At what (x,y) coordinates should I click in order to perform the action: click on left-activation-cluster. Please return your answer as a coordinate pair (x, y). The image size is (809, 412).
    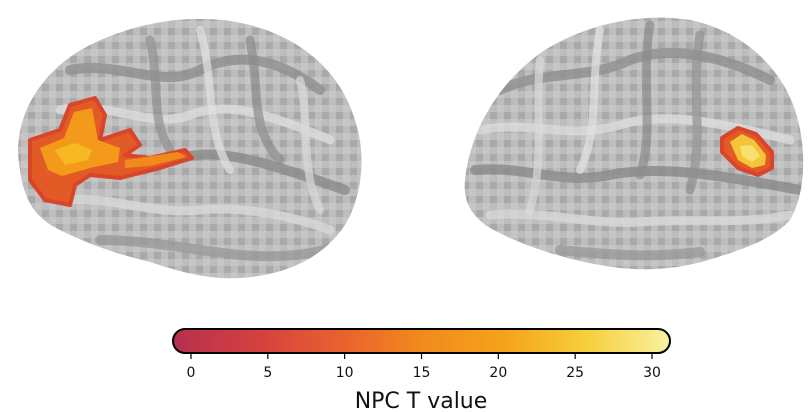
    Looking at the image, I should click on (111, 151).